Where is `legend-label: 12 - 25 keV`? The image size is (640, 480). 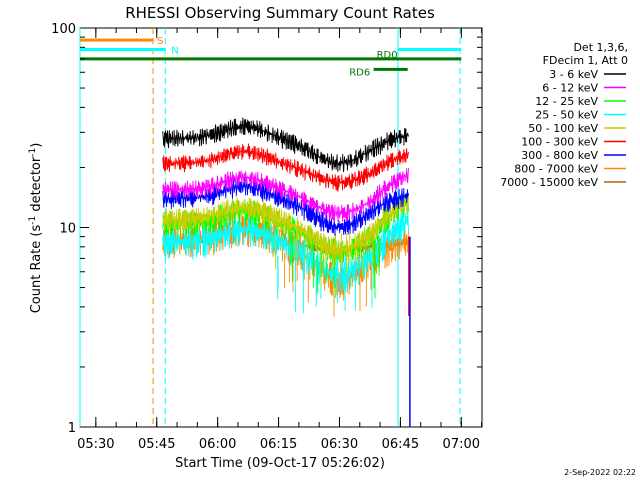
legend-label: 12 - 25 keV is located at coordinates (566, 101).